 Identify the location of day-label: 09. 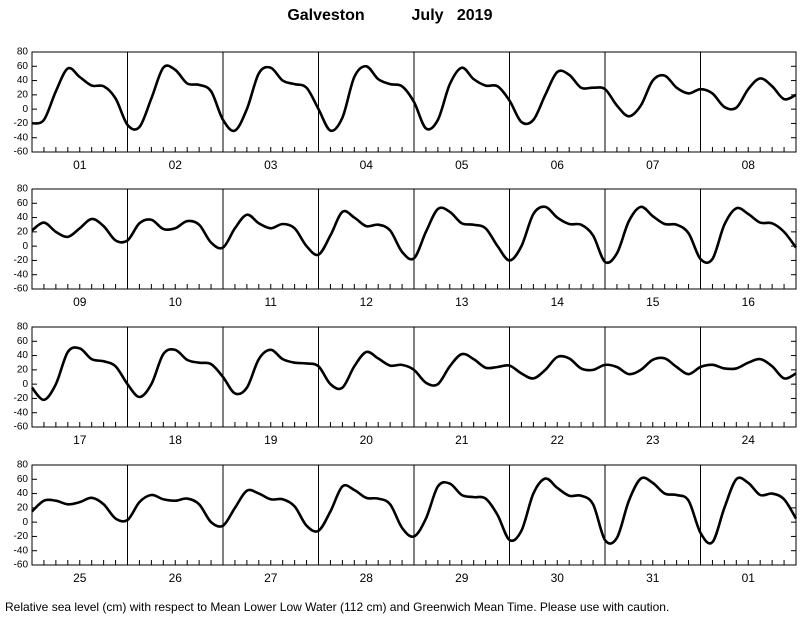
(80, 302).